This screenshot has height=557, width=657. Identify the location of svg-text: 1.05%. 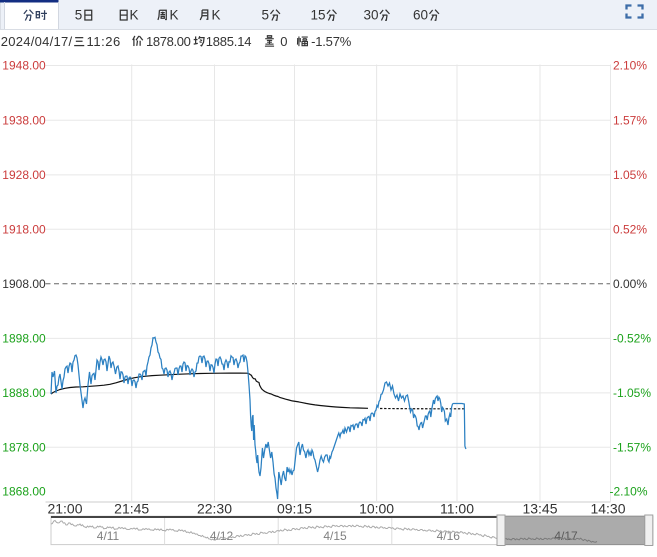
(630, 175).